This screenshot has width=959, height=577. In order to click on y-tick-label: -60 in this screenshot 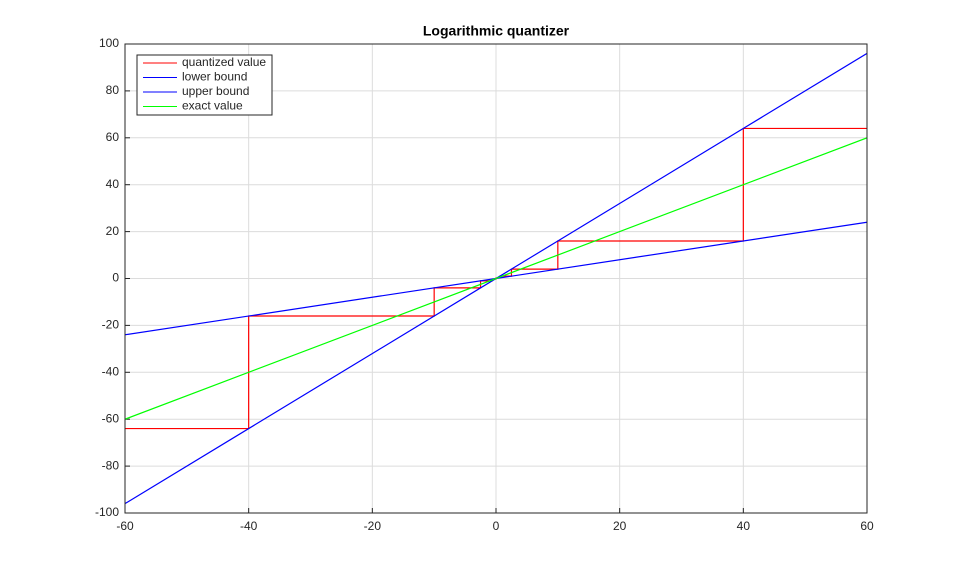, I will do `click(111, 418)`.